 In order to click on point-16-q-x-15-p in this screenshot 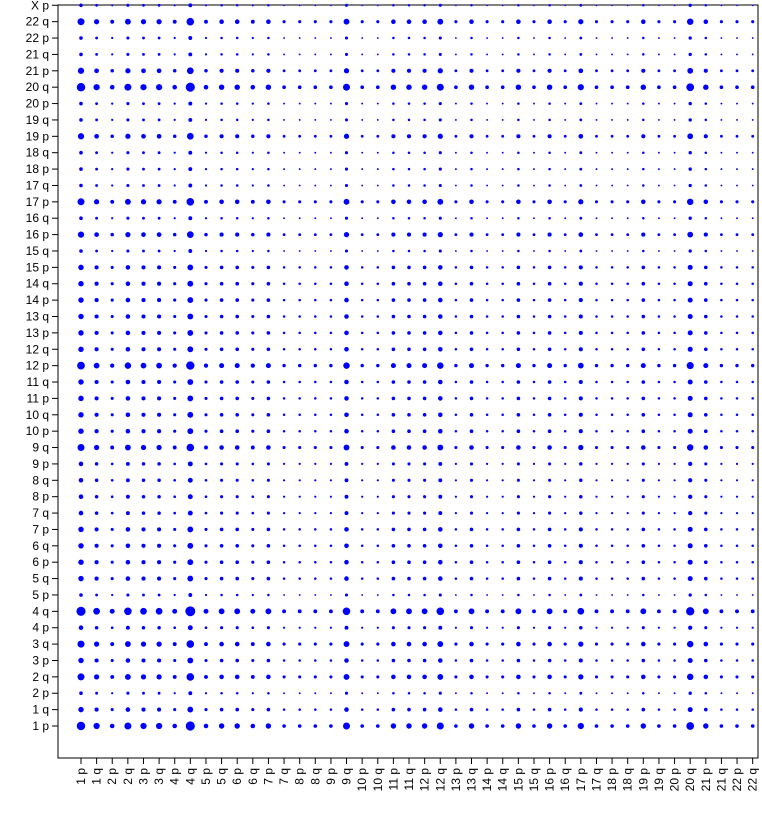, I will do `click(565, 267)`.